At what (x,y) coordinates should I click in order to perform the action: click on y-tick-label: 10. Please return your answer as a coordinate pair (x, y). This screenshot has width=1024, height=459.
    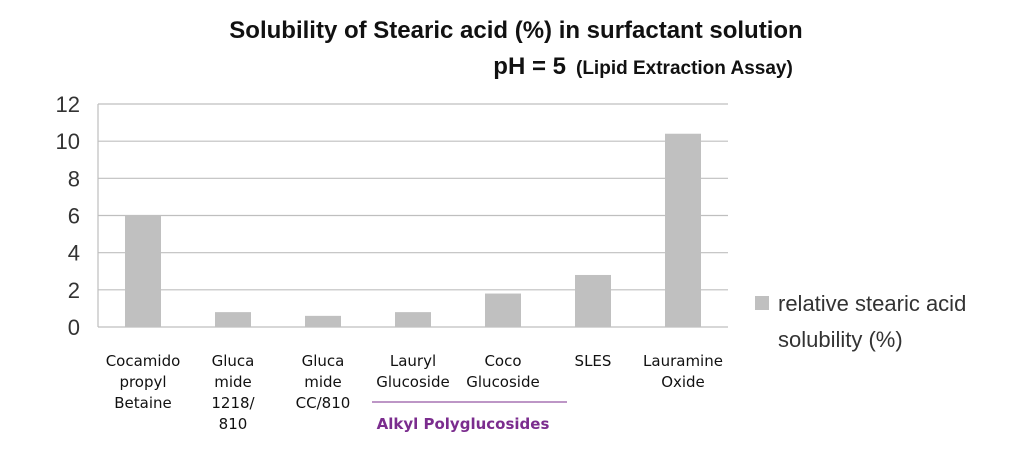
    Looking at the image, I should click on (68, 141).